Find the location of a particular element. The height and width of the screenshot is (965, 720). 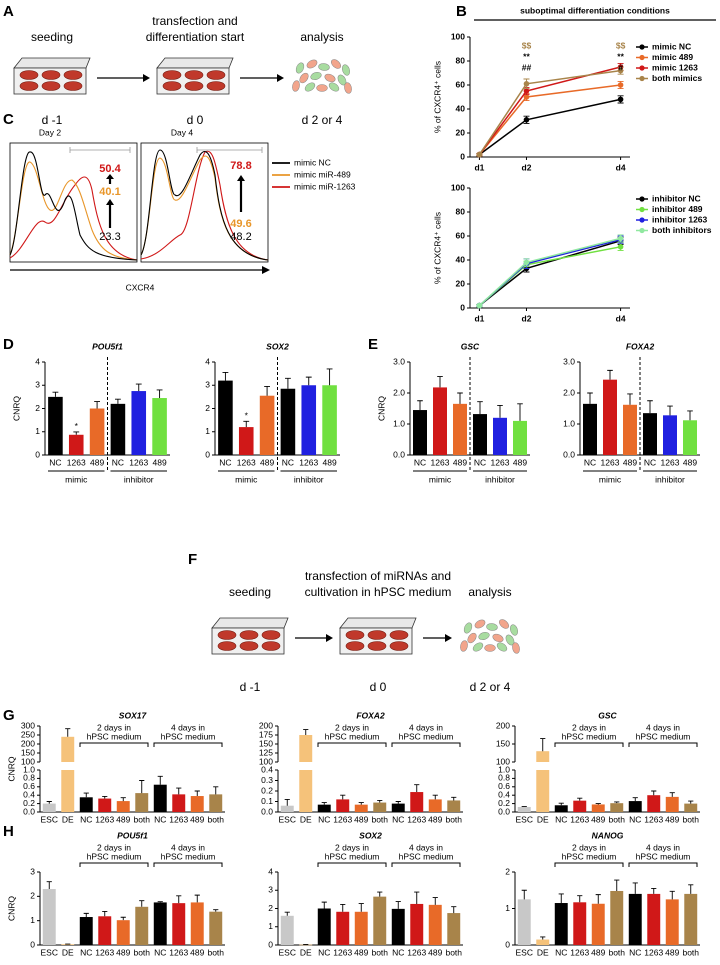

chart-title: FOXA2 is located at coordinates (640, 346).